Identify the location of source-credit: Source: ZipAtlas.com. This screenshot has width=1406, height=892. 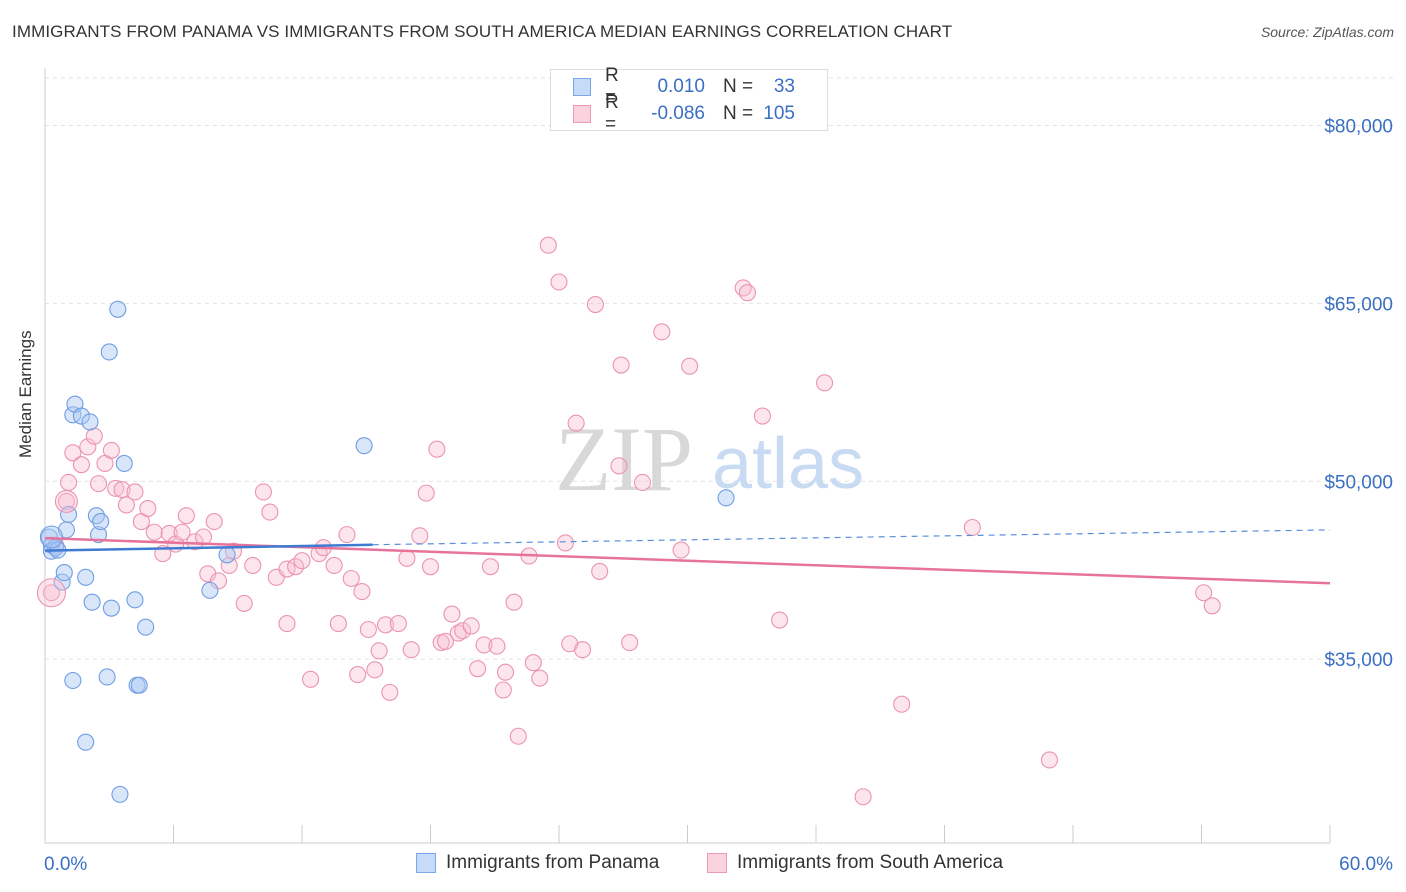
(1327, 32).